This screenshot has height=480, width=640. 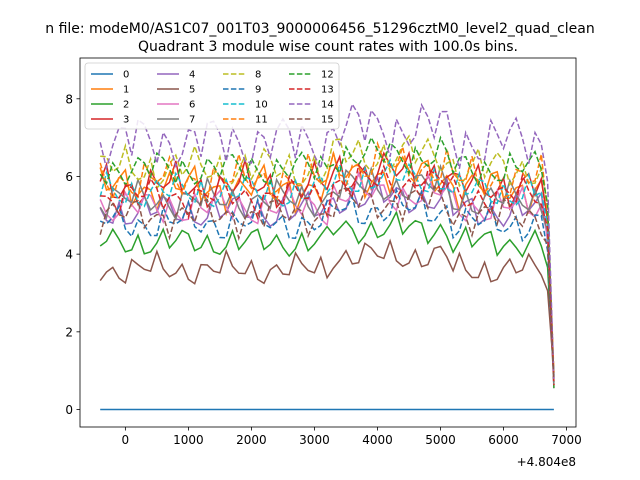 I want to click on legend-label-15: 15, so click(x=327, y=120).